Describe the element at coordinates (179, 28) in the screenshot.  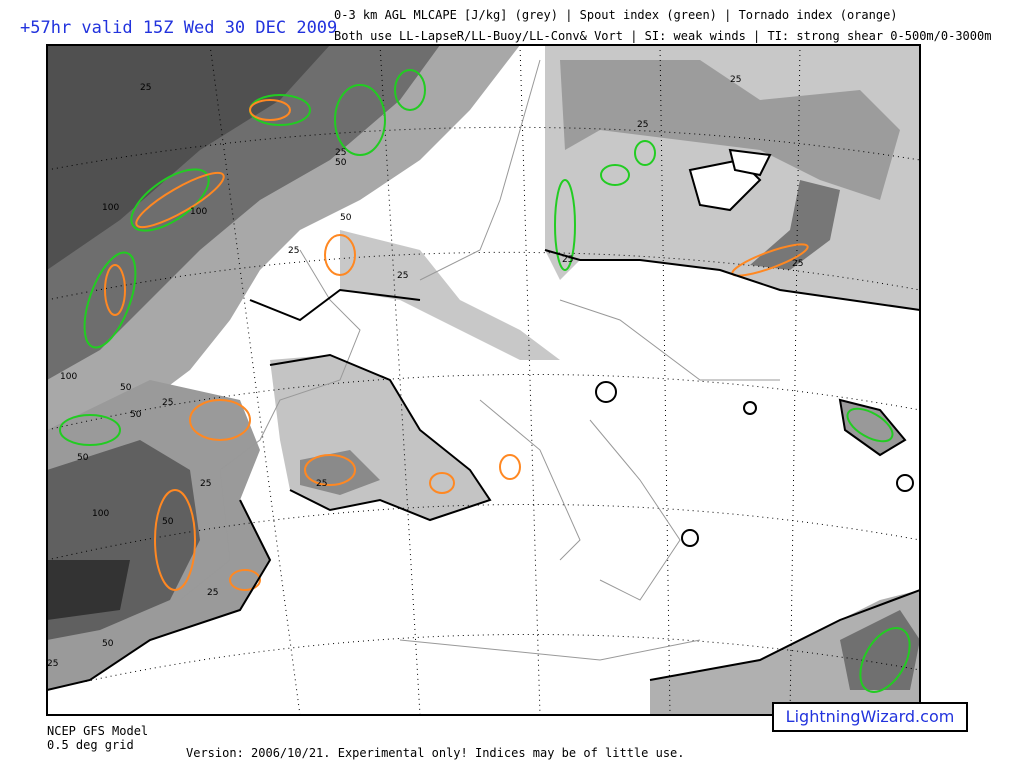
I see `valid-time-title: +57hr valid 15Z Wed 30 DEC 2009` at that location.